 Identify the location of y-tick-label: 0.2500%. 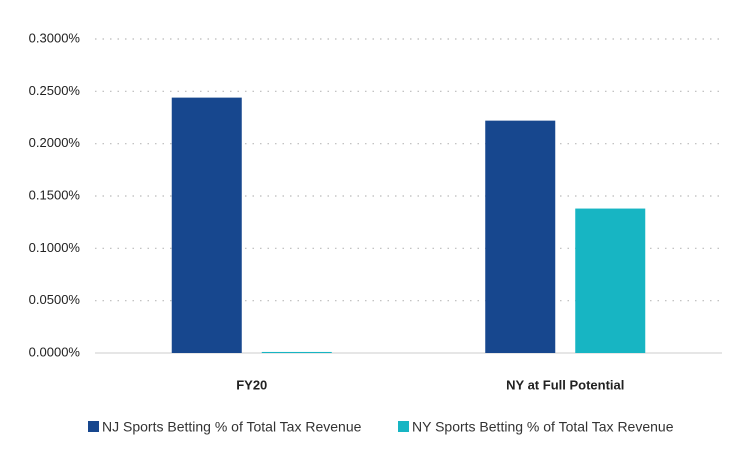
(55, 90).